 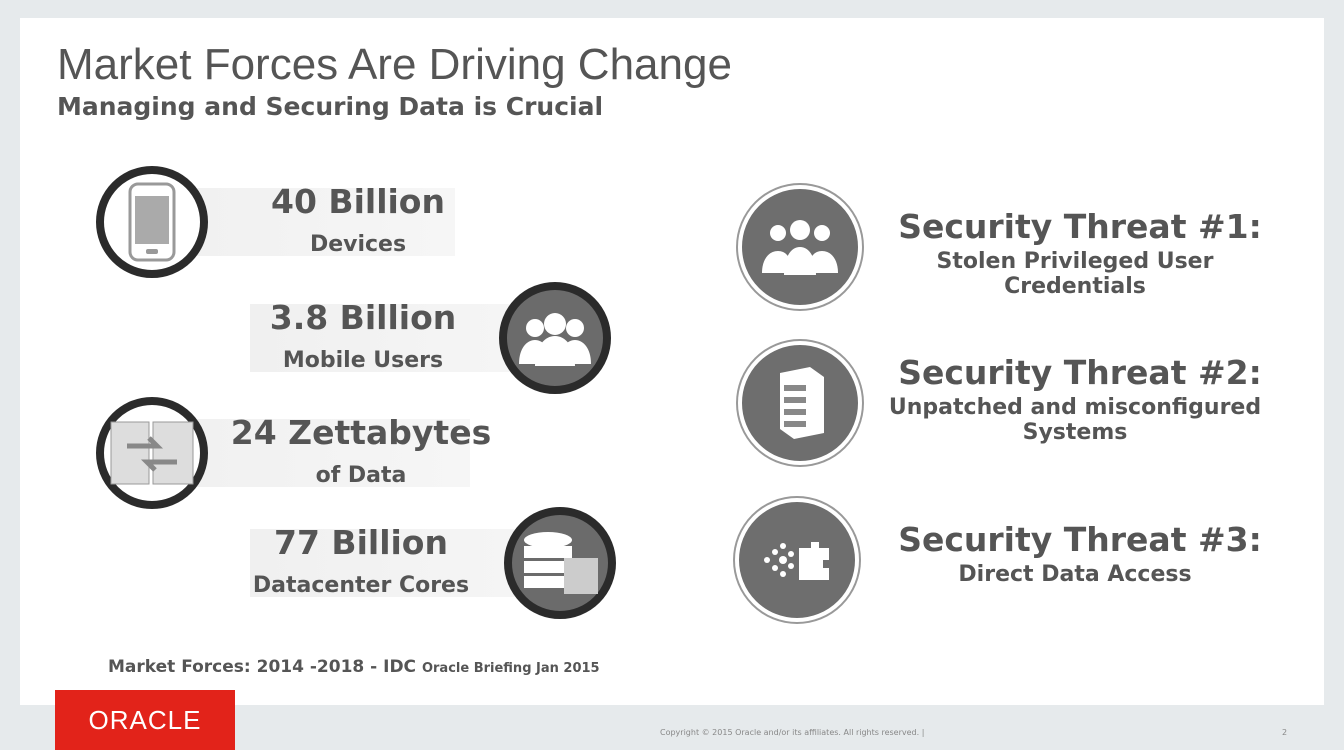 I want to click on source-main: Market Forces: 2014 -2018 - IDC, so click(x=262, y=667).